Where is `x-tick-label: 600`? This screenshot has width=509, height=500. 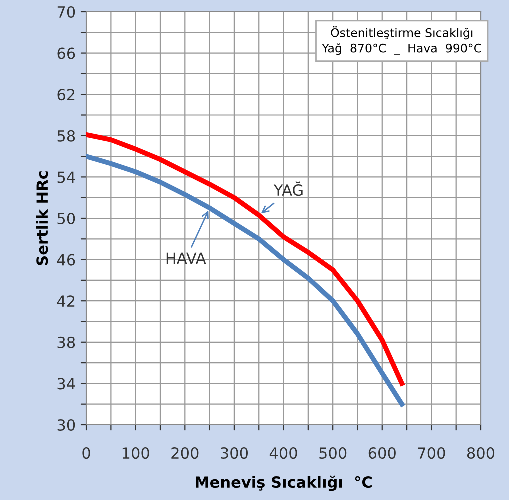 x-tick-label: 600 is located at coordinates (382, 453).